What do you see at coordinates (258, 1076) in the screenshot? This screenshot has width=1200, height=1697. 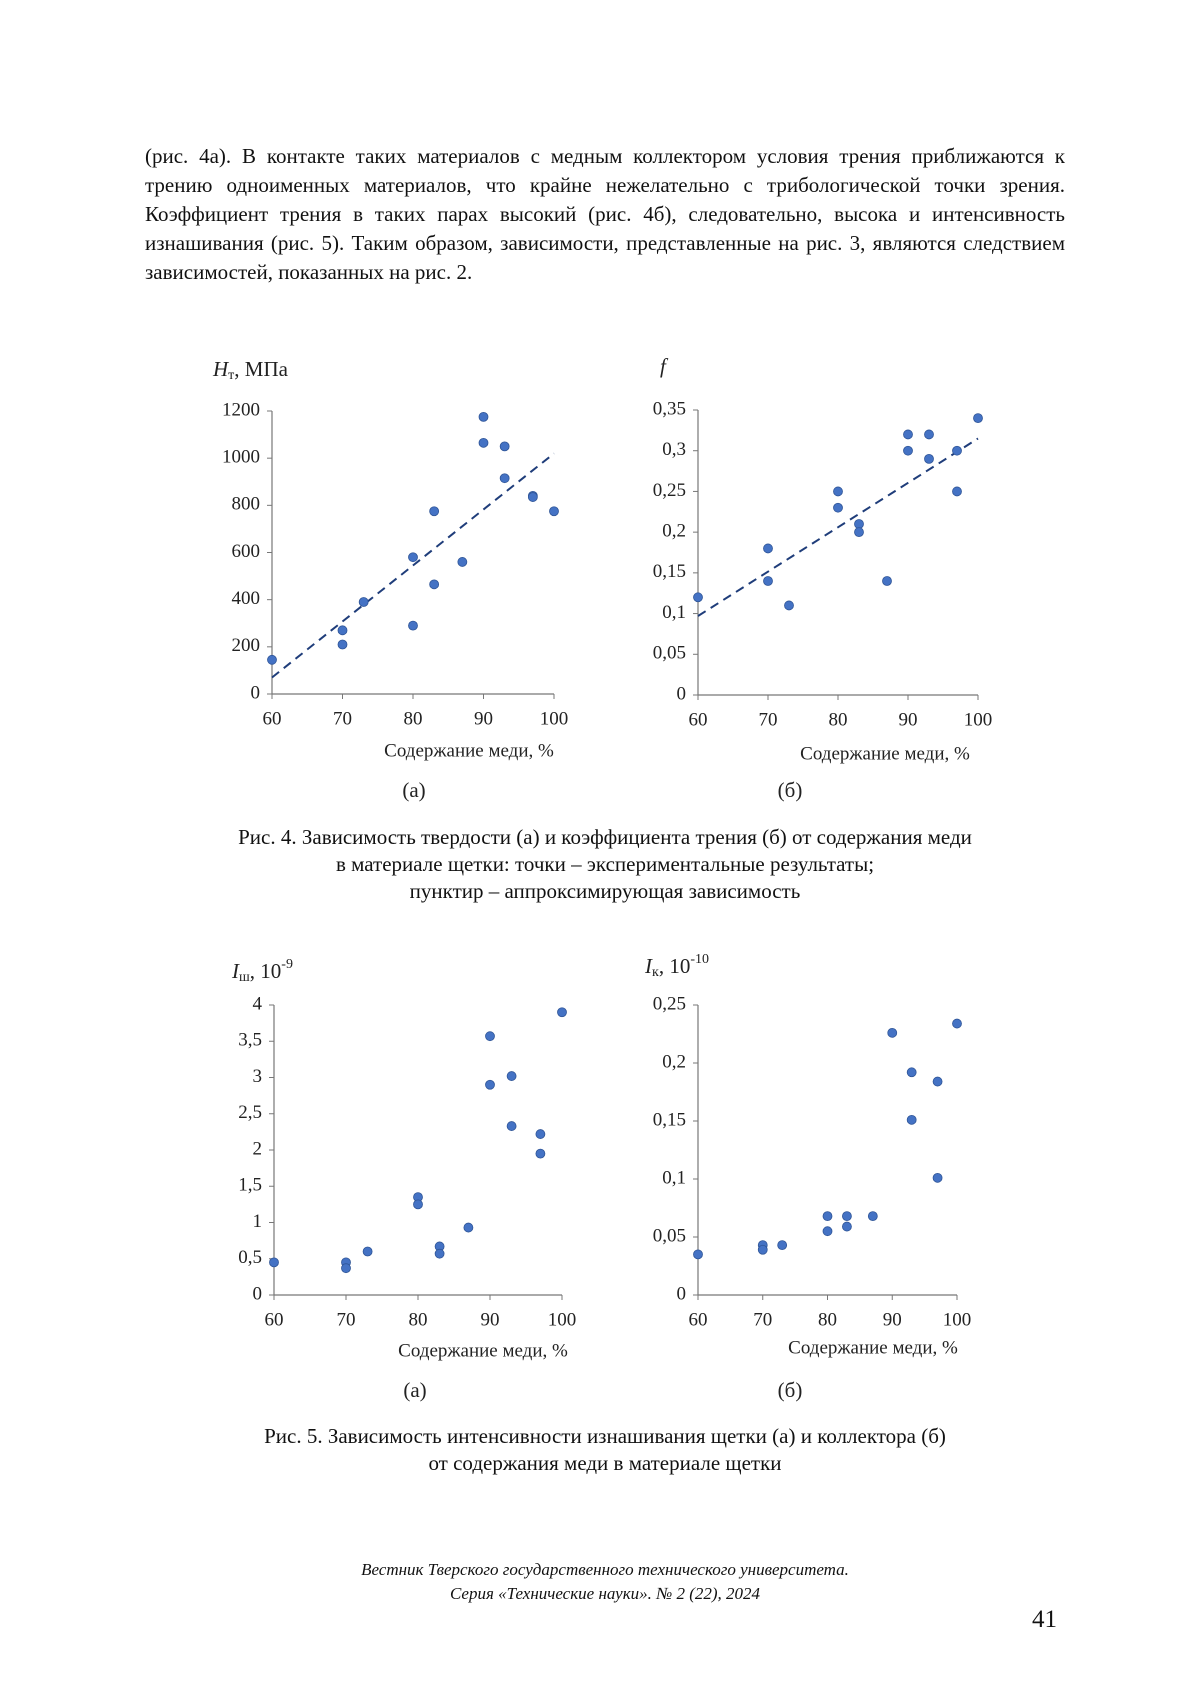 I see `y-tick-label: 3` at bounding box center [258, 1076].